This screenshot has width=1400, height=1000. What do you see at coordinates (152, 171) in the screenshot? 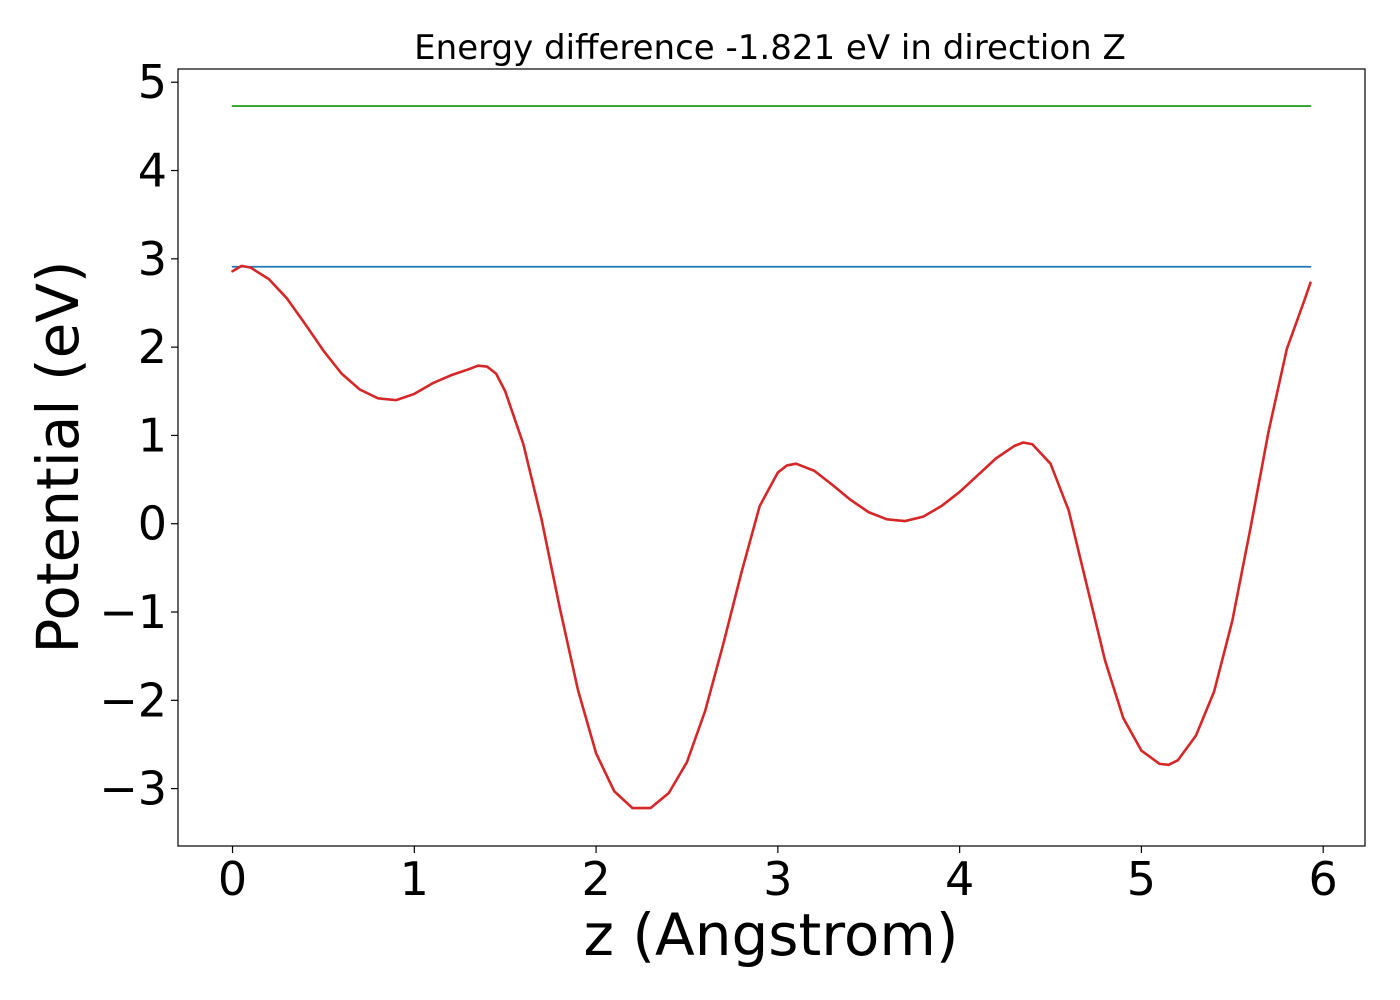
I see `y-tick-label: 4` at bounding box center [152, 171].